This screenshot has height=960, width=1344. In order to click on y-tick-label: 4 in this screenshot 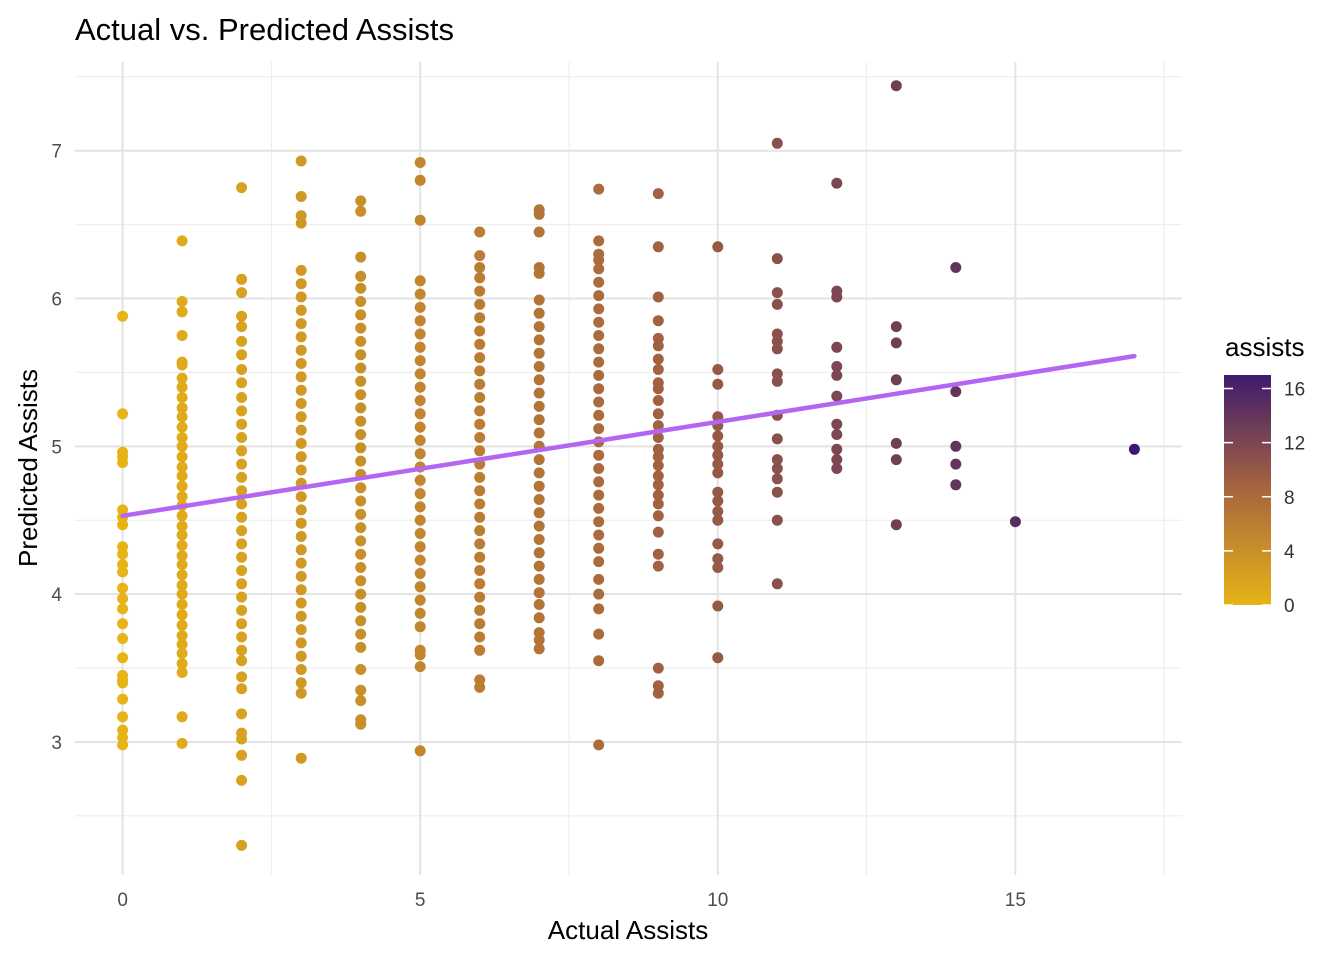, I will do `click(56, 595)`.